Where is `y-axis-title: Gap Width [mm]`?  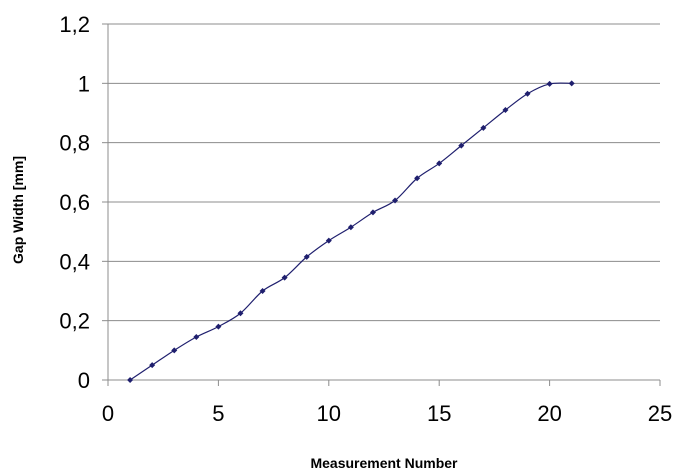 y-axis-title: Gap Width [mm] is located at coordinates (18, 210).